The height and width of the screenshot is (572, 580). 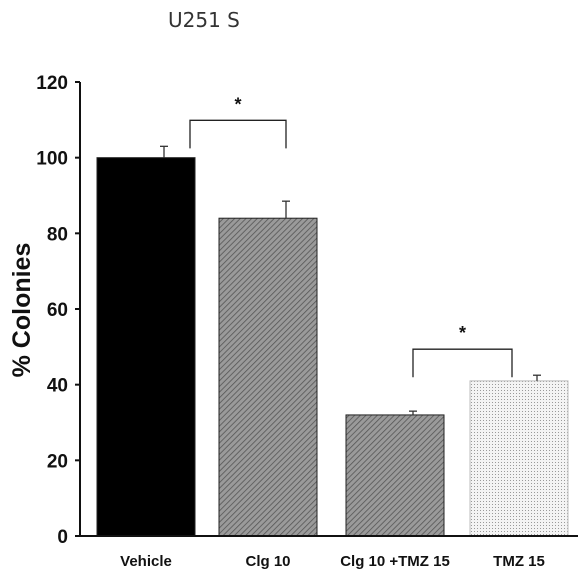 What do you see at coordinates (57, 234) in the screenshot?
I see `y-tick-label: 80` at bounding box center [57, 234].